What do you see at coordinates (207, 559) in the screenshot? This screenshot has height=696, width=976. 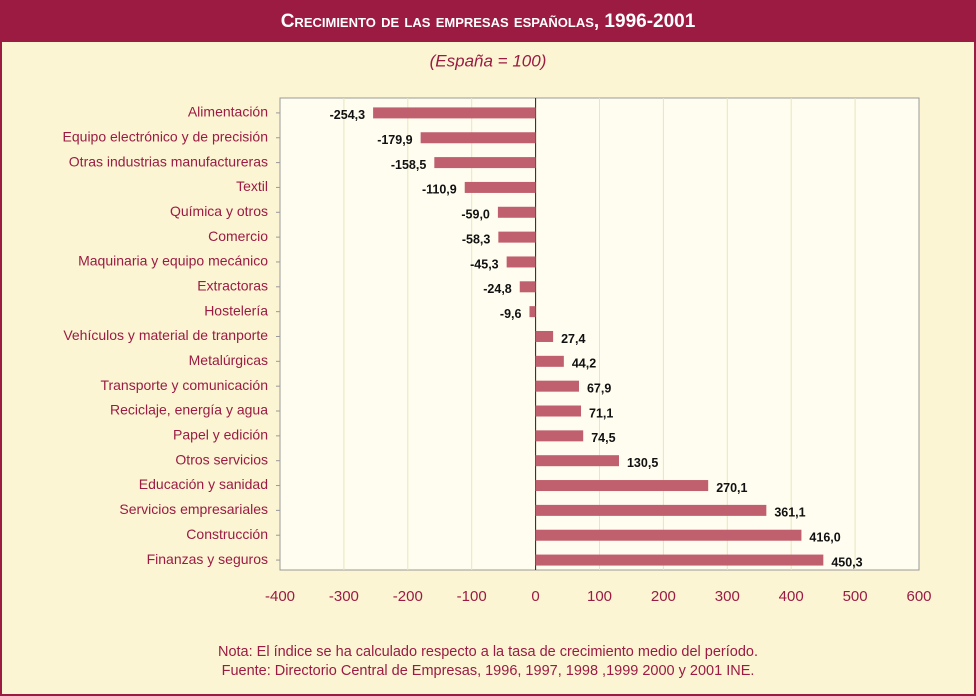 I see `y-tick-label: Finanzas y seguros` at bounding box center [207, 559].